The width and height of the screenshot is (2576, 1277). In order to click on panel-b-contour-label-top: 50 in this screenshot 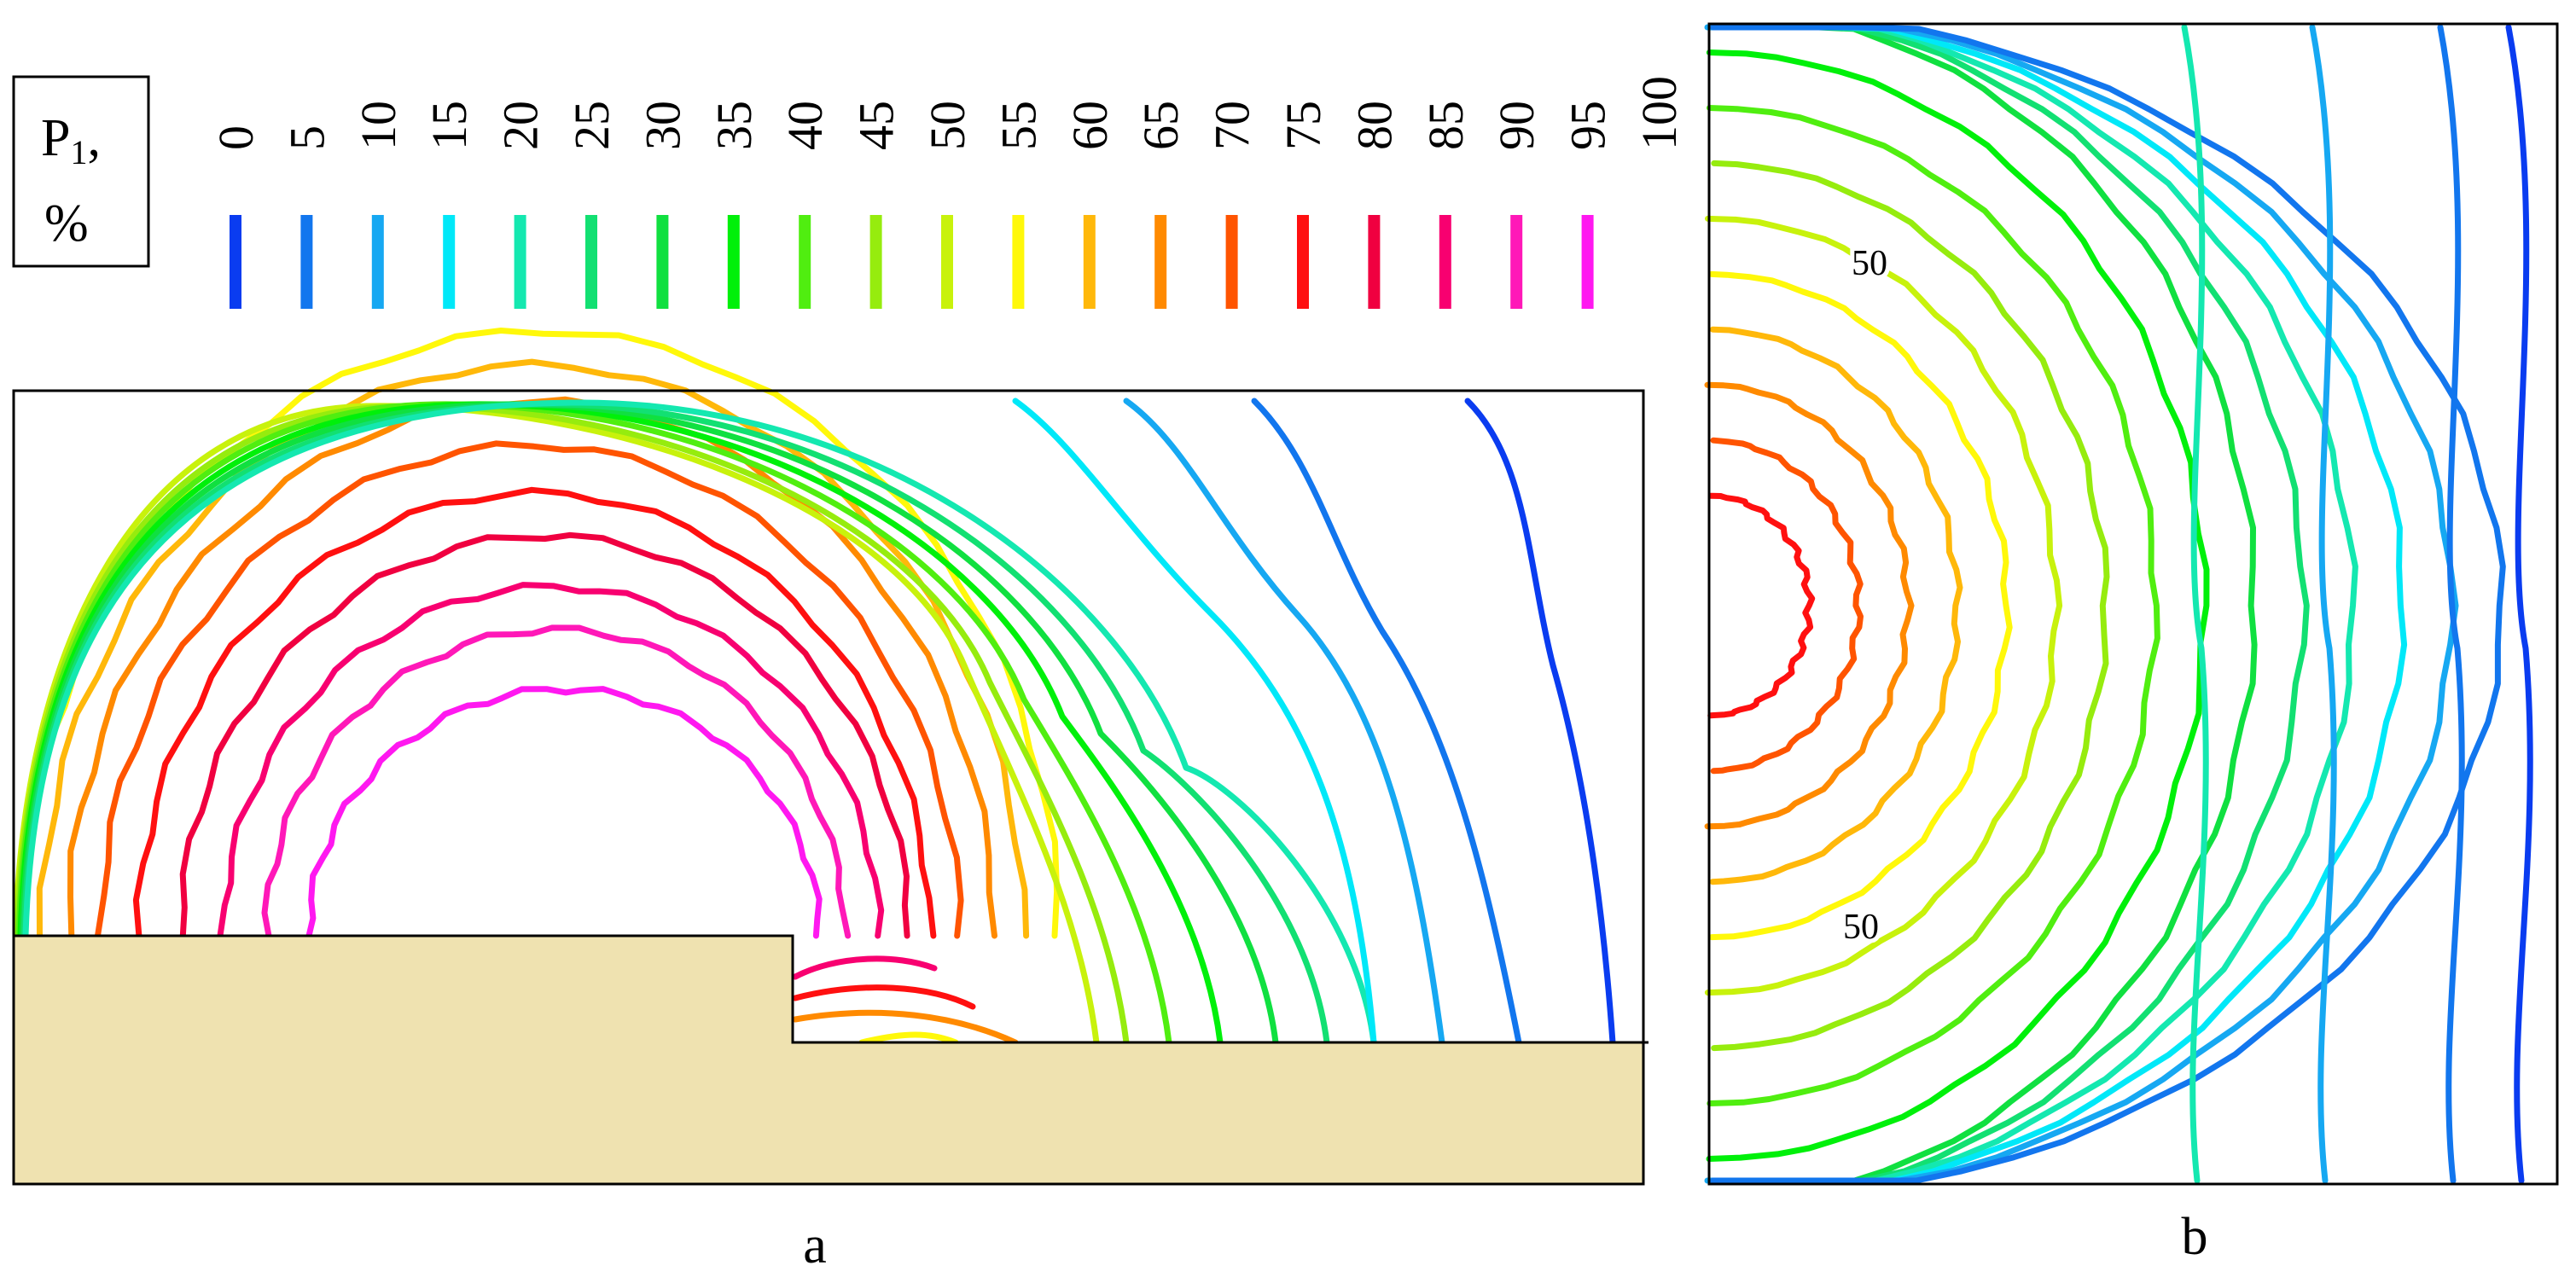, I will do `click(1870, 264)`.